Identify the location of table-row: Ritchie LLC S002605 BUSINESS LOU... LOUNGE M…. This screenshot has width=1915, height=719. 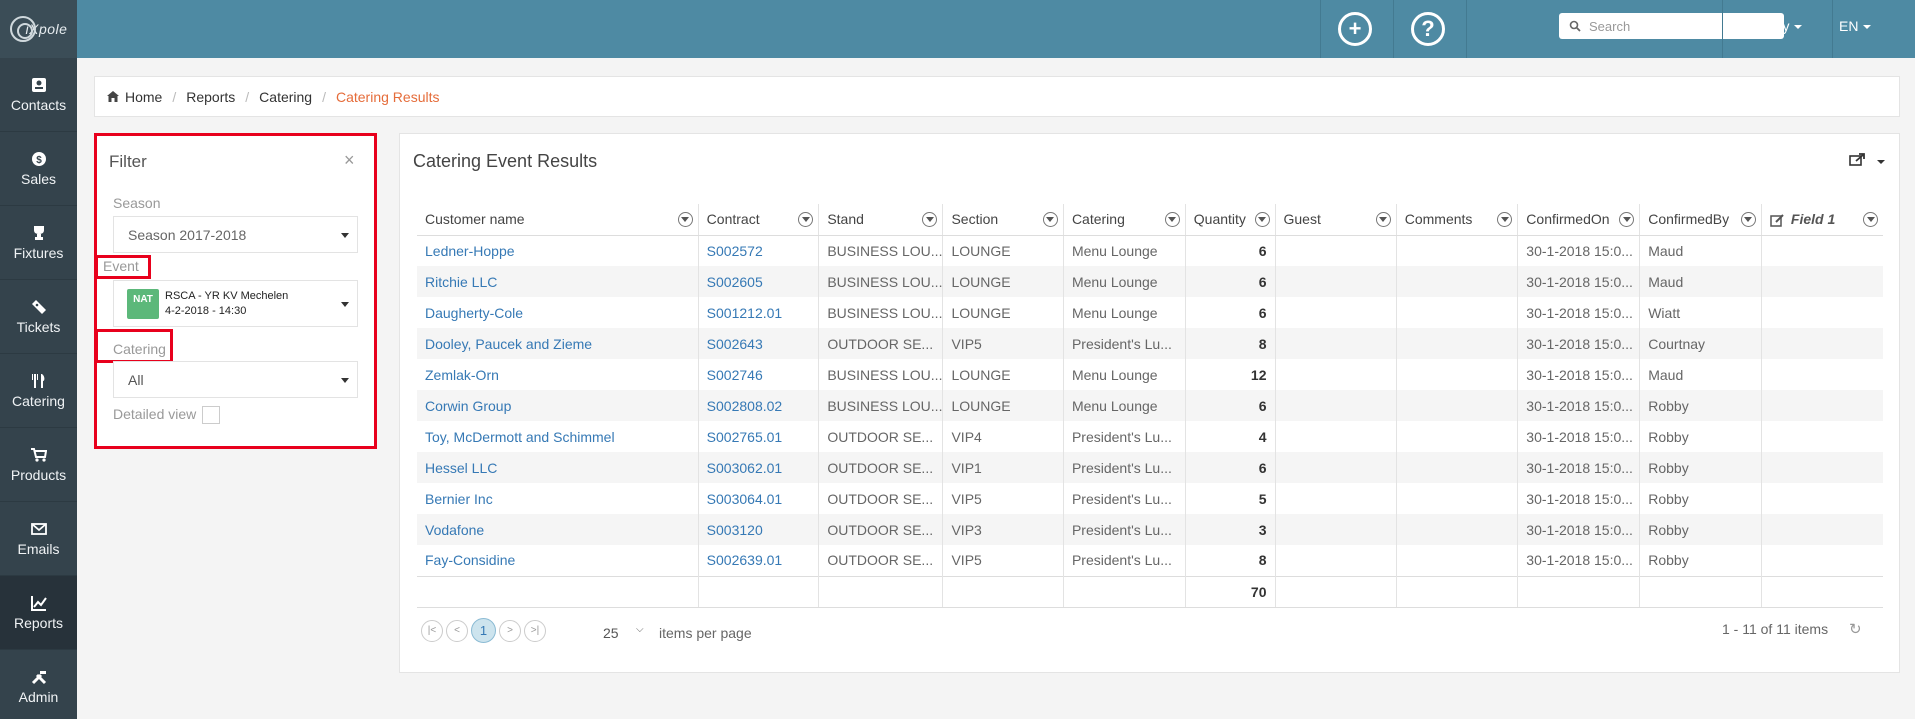
(1150, 281).